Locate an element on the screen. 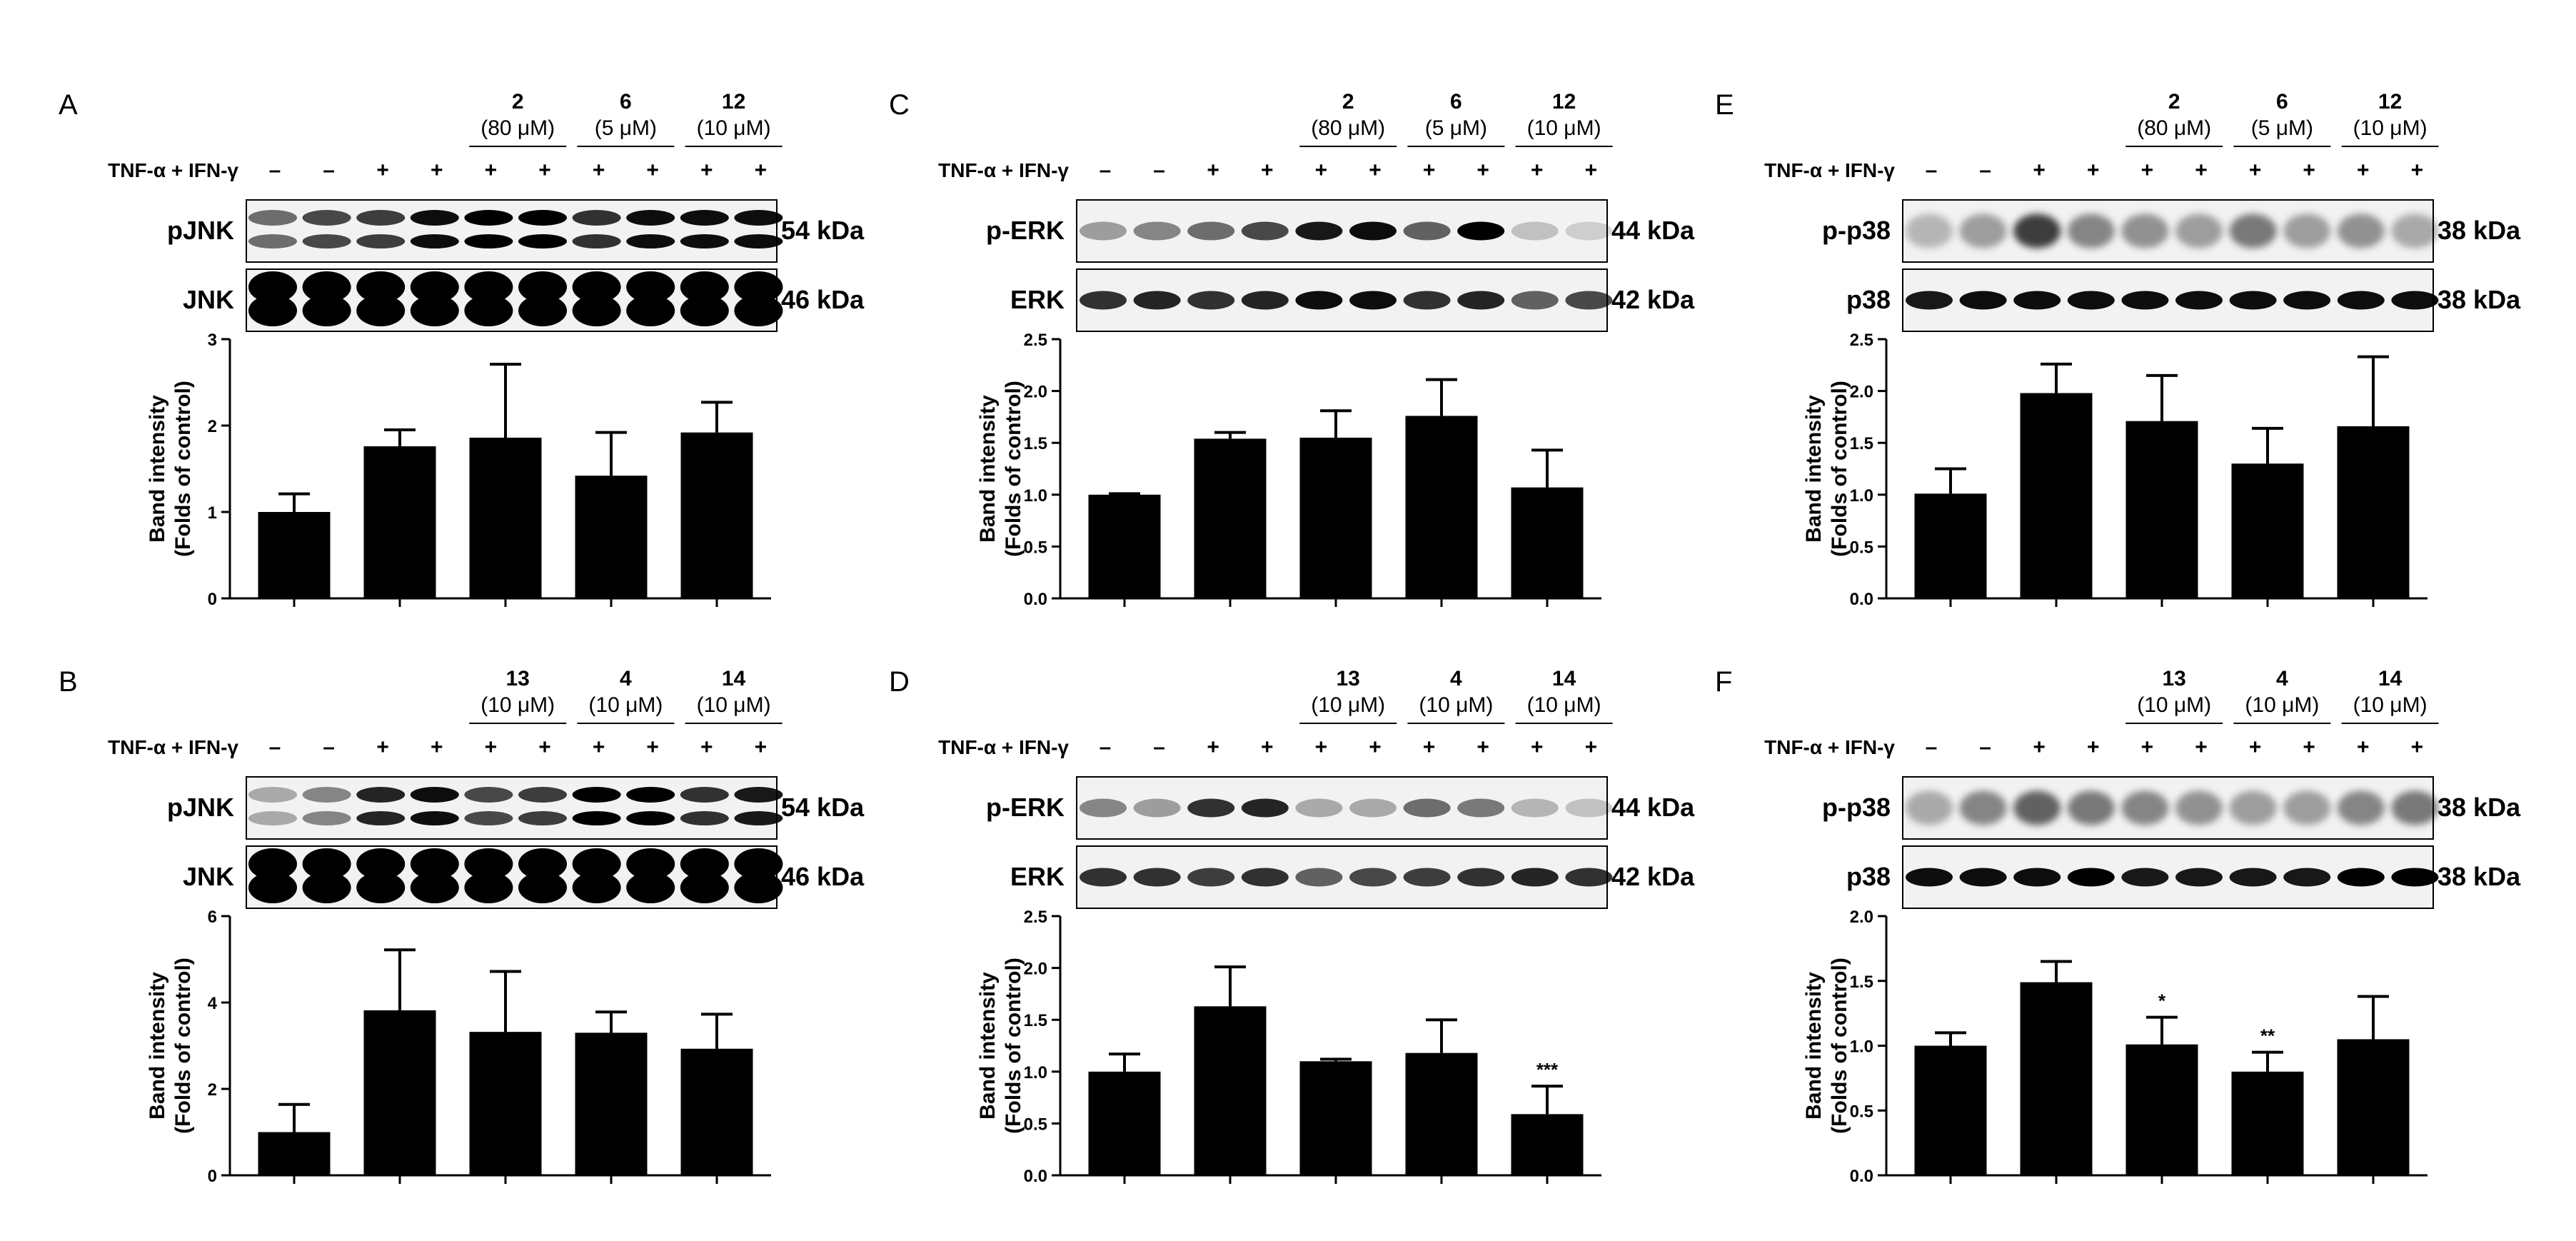 Image resolution: width=2576 pixels, height=1241 pixels. significance-marker: * is located at coordinates (2162, 1001).